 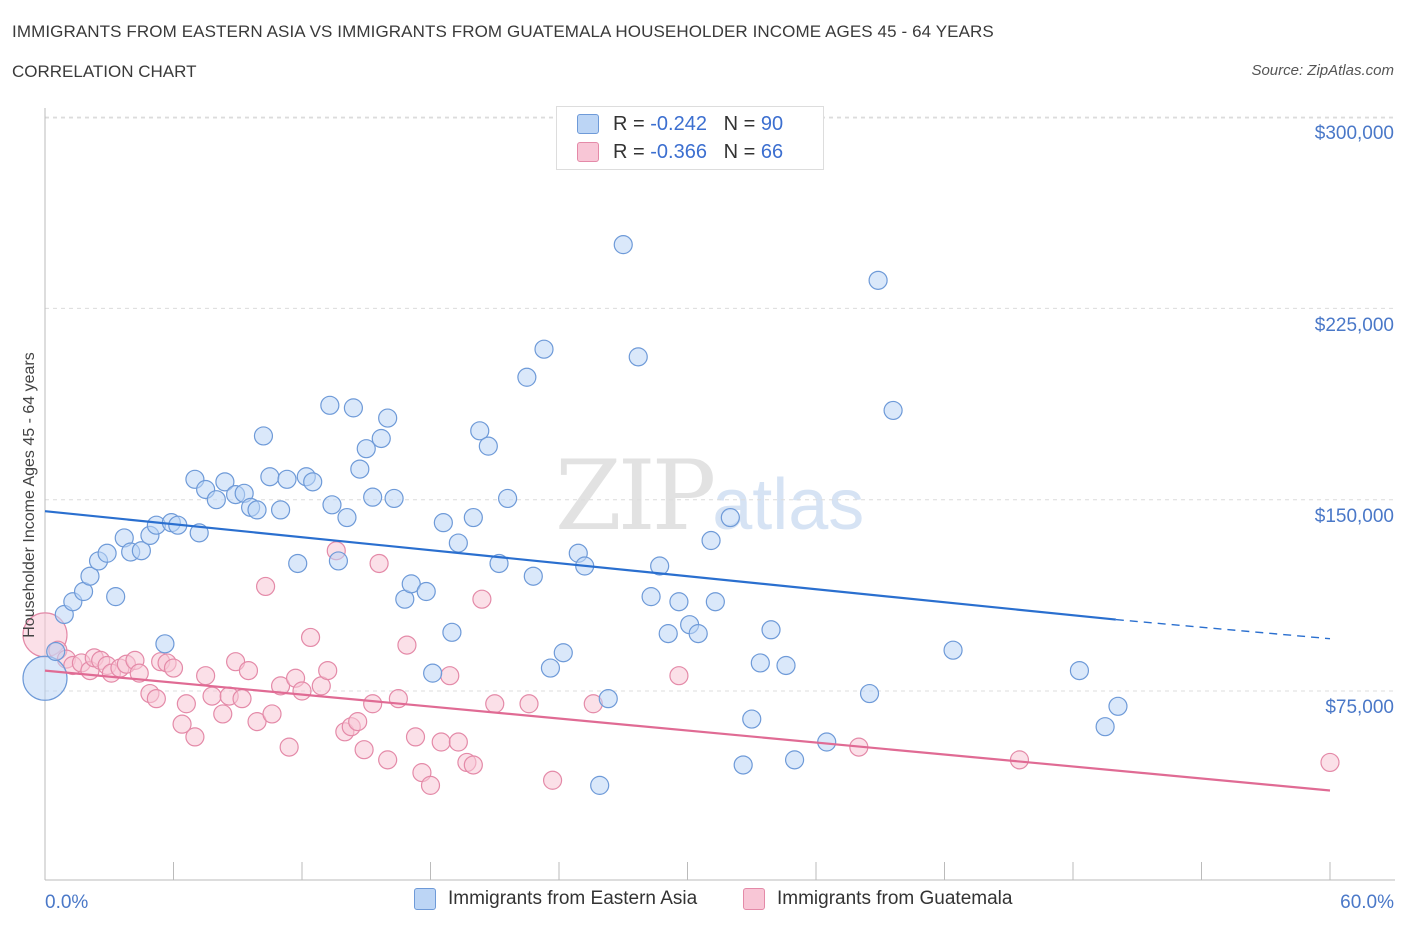 I want to click on legend-row-eastern-asia: R = -0.242 N = 90, so click(x=680, y=124).